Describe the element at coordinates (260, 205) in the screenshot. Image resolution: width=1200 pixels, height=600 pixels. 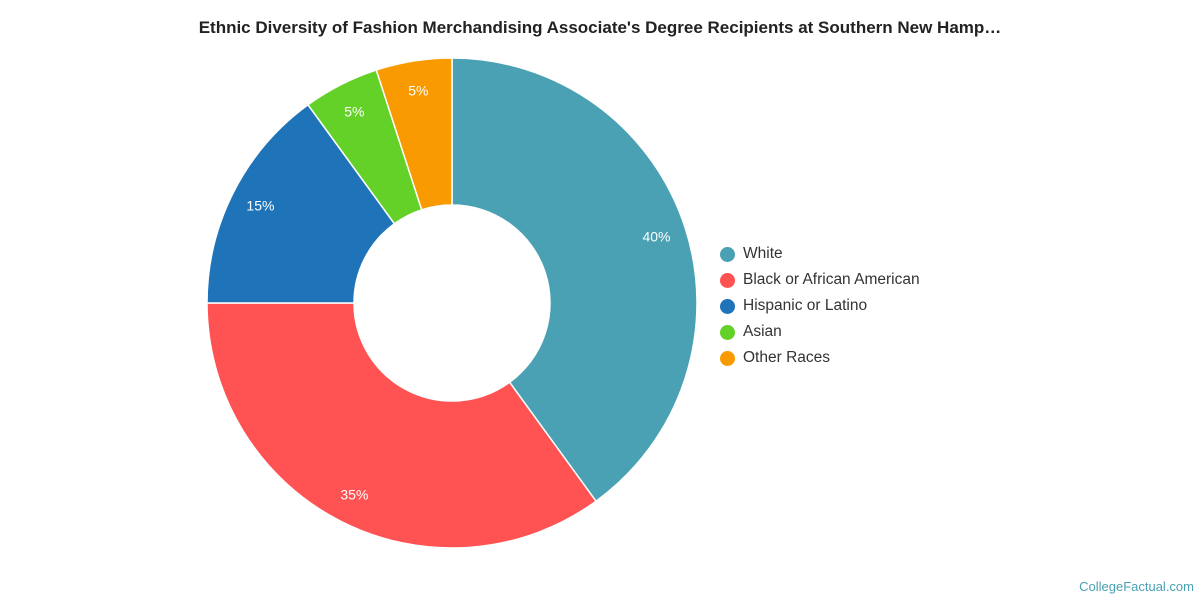
I see `data-label: 15%` at that location.